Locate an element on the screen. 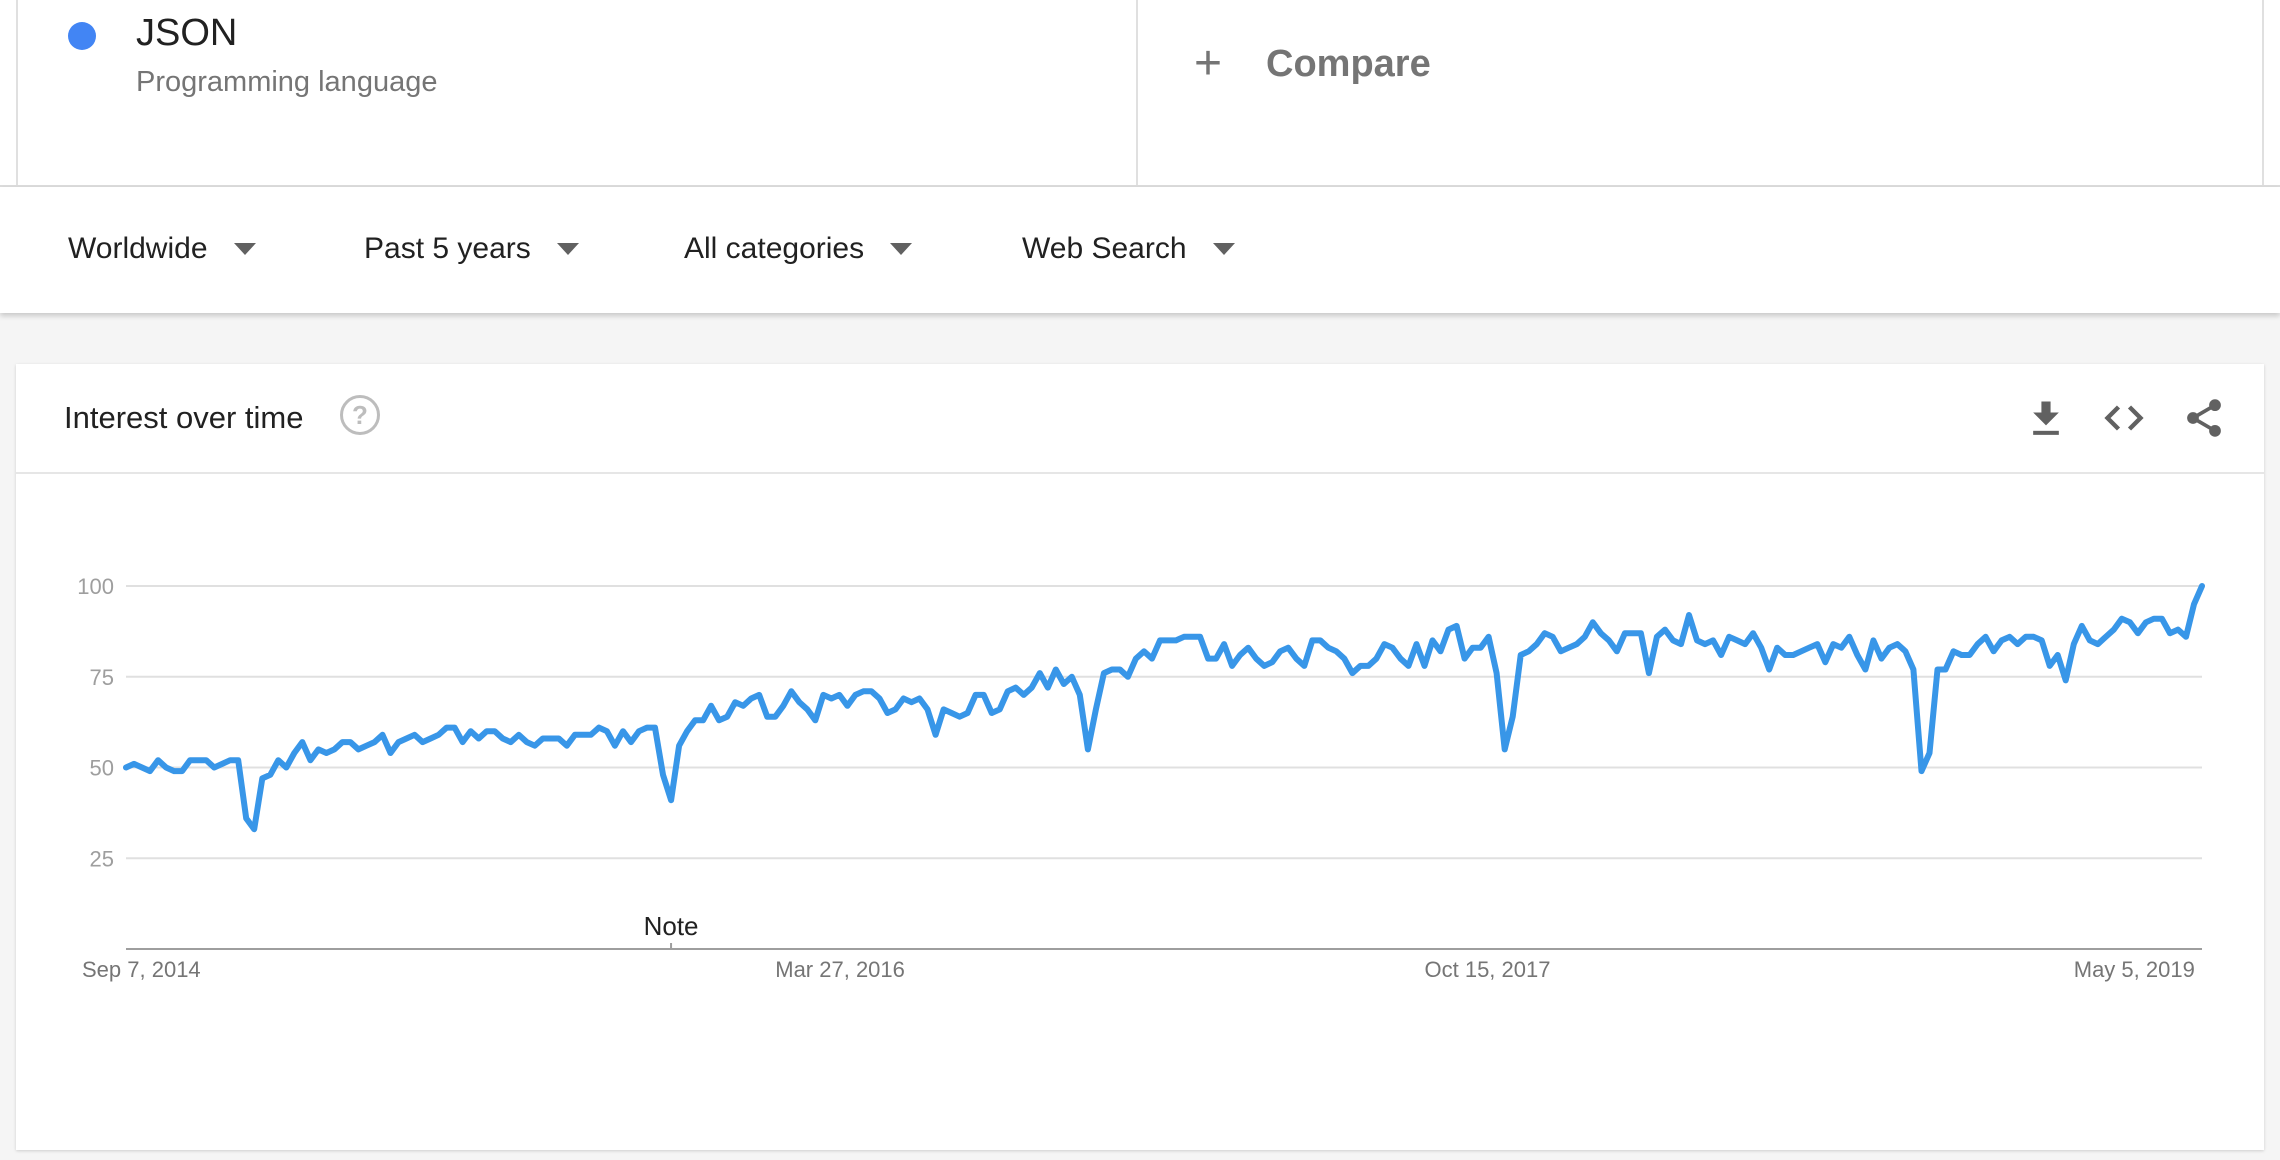 This screenshot has width=2280, height=1160. y-tick-label-75: 75 is located at coordinates (102, 677).